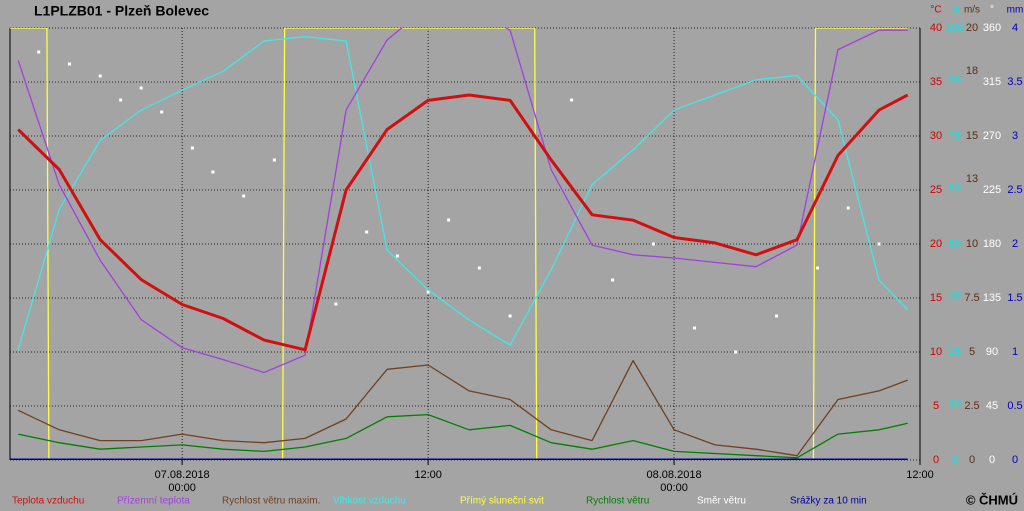 This screenshot has height=511, width=1024. What do you see at coordinates (48, 501) in the screenshot?
I see `legend-entry: Teplota vzduchu` at bounding box center [48, 501].